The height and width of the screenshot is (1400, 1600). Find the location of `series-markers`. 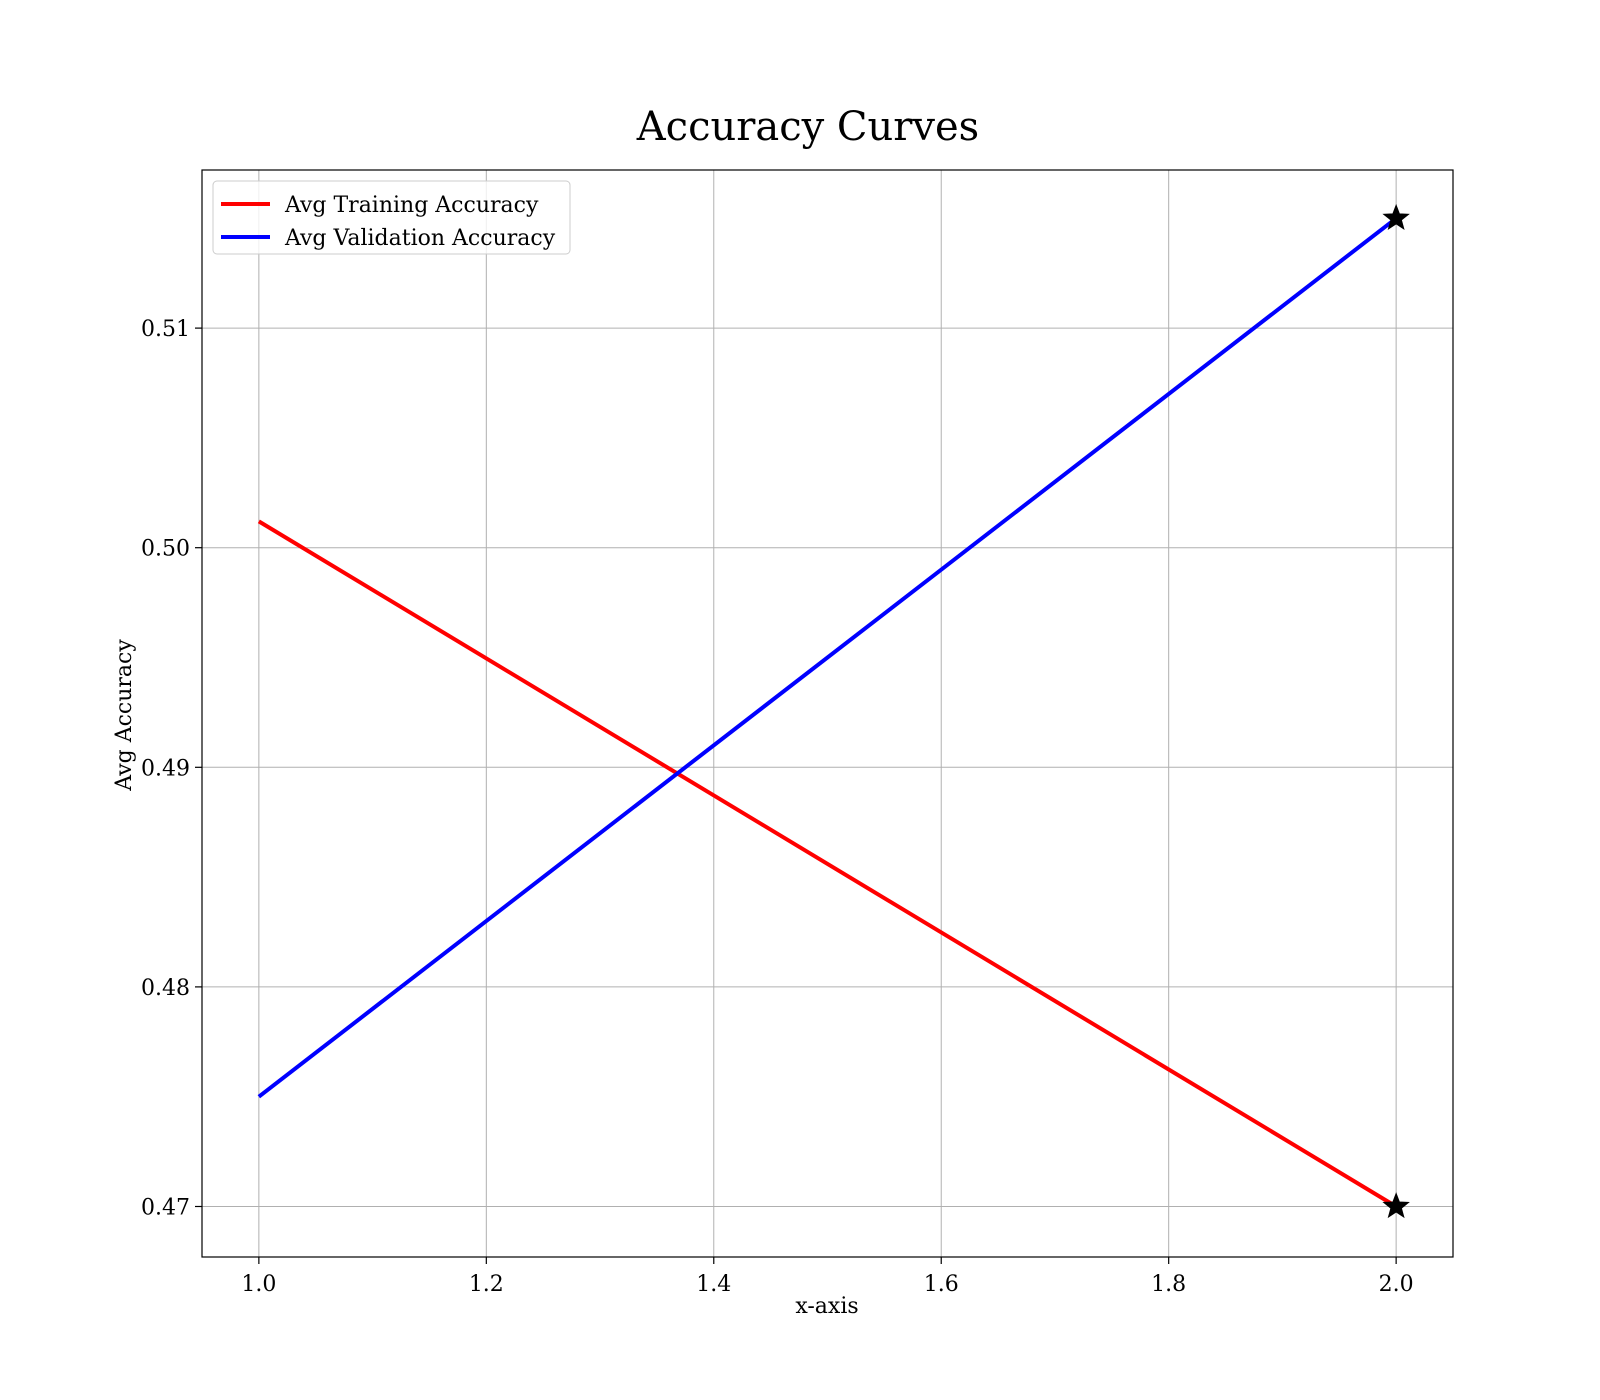

series-markers is located at coordinates (1396, 711).